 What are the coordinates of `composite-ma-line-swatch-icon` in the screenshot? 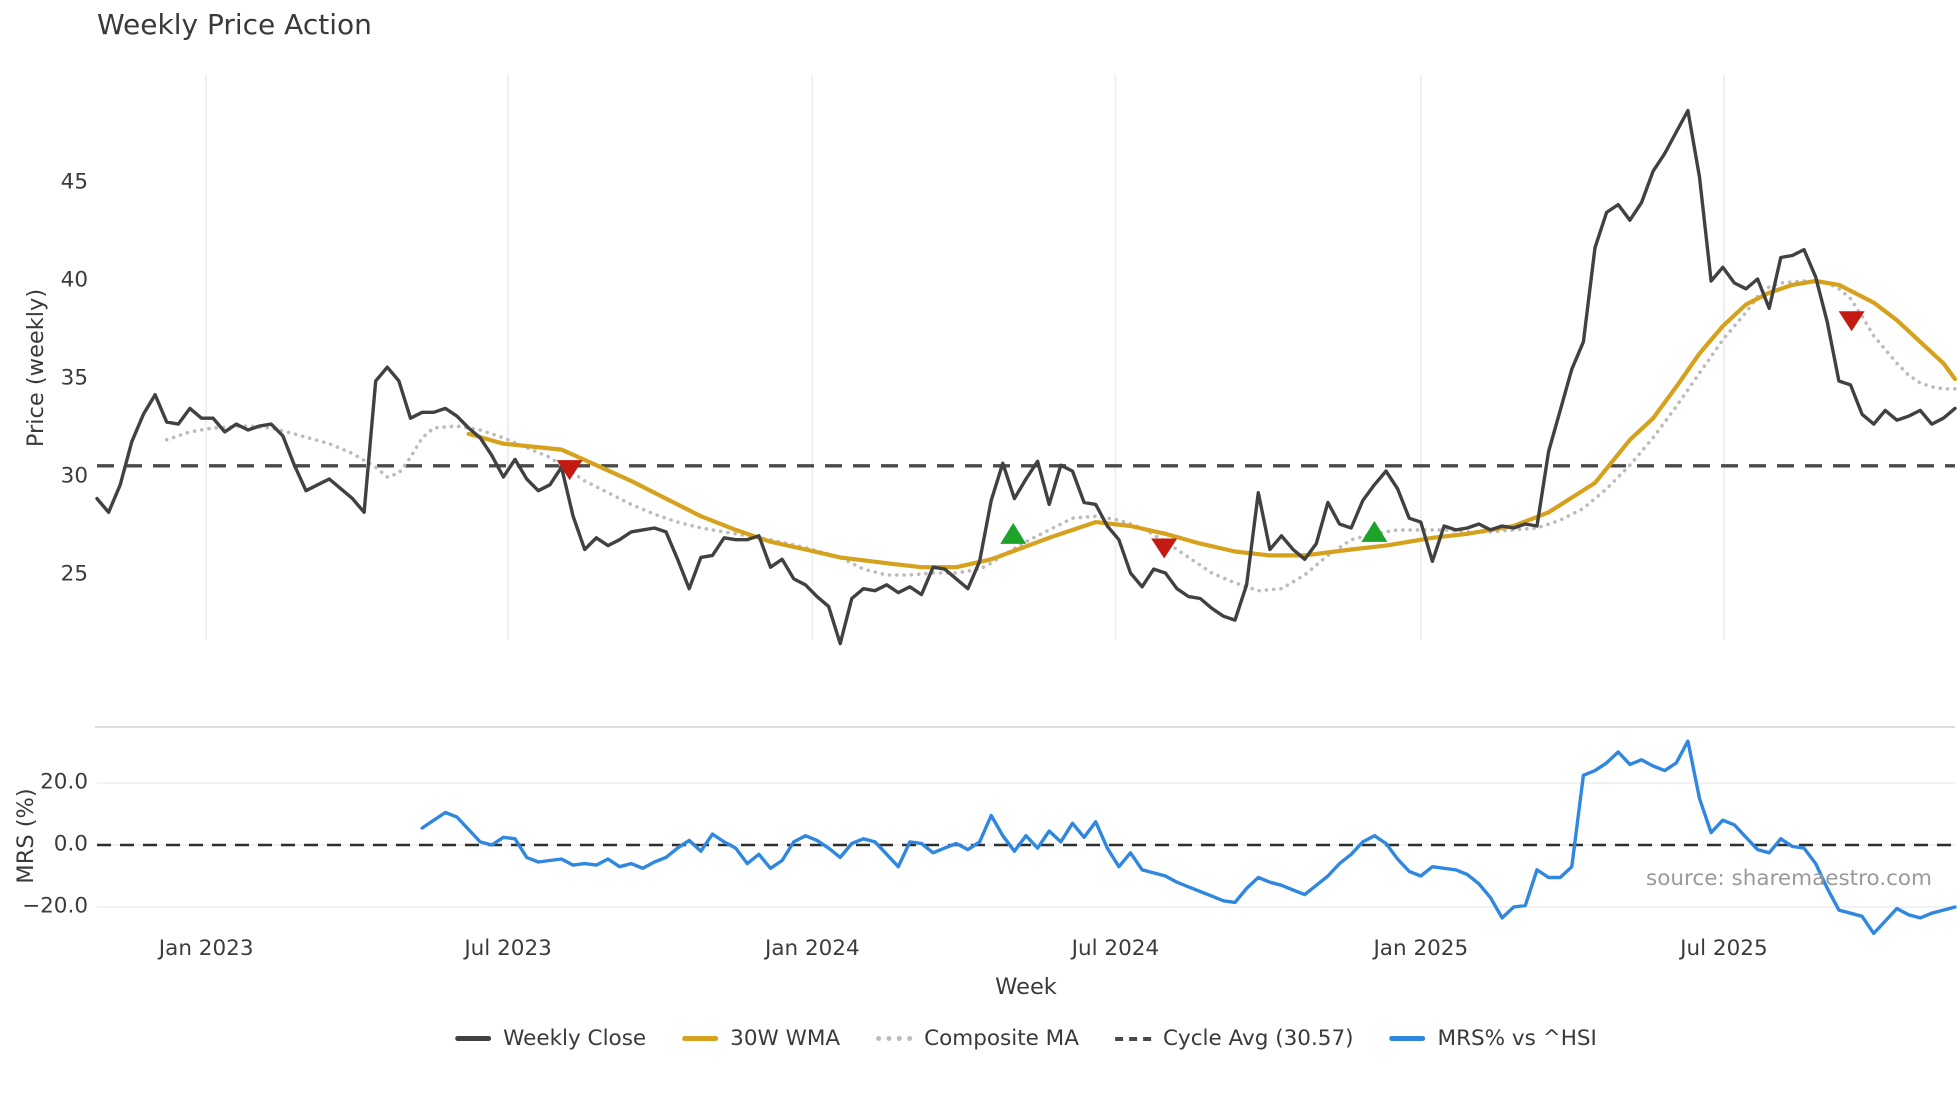 It's located at (894, 1038).